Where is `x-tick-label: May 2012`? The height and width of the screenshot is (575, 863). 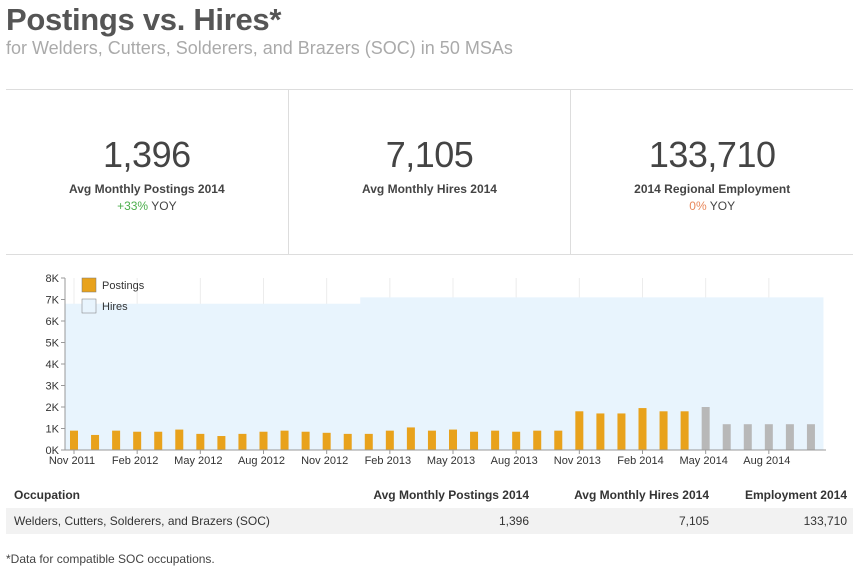
x-tick-label: May 2012 is located at coordinates (198, 461).